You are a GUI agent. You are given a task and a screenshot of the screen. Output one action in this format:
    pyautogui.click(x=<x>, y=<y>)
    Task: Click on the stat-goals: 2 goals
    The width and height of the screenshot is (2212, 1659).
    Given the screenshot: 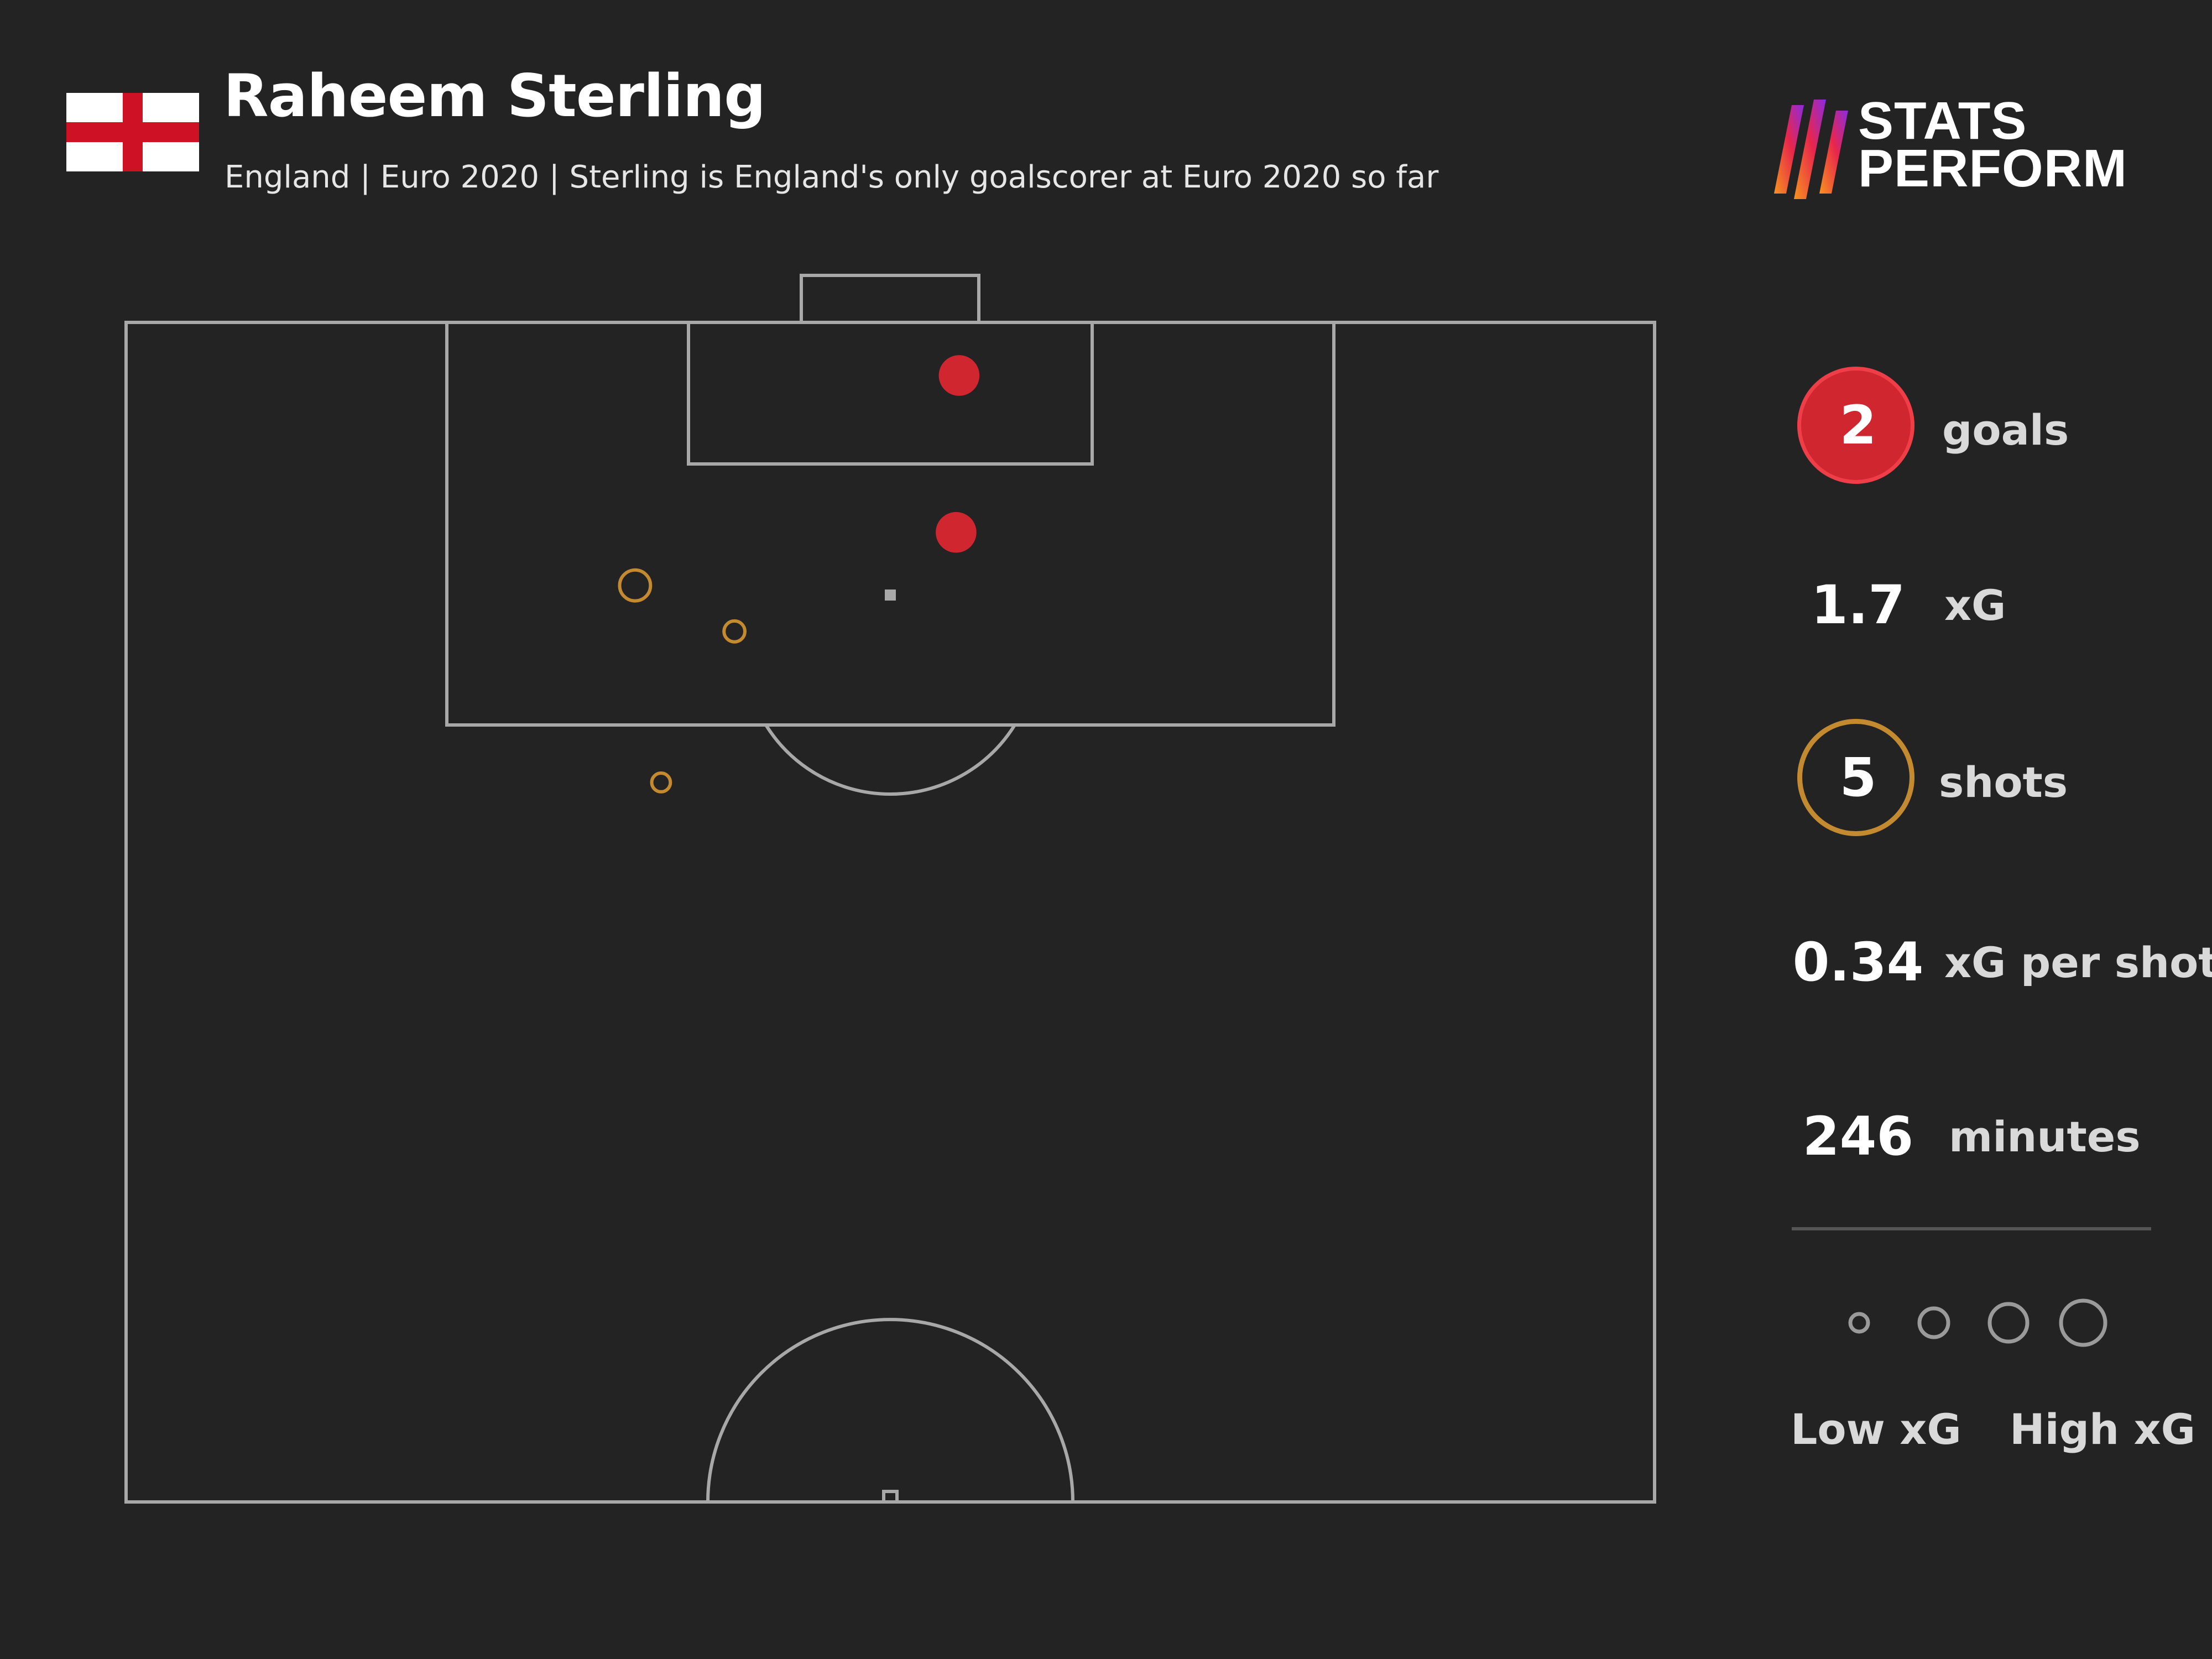 What is the action you would take?
    pyautogui.click(x=1996, y=431)
    